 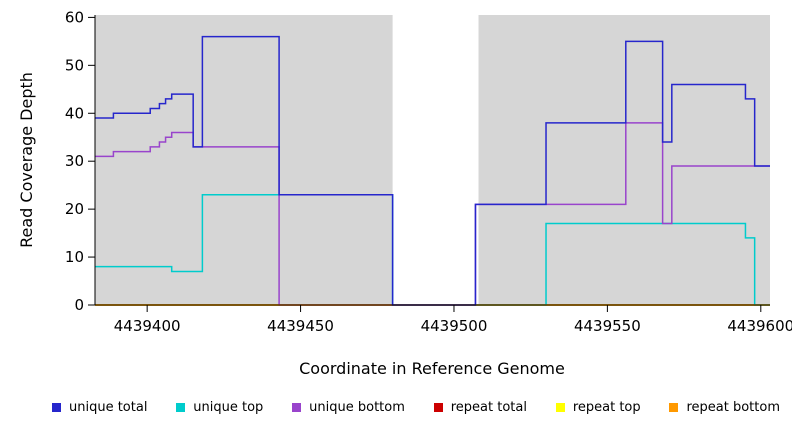 I want to click on legend-item-repeat-total: repeat total, so click(x=480, y=407).